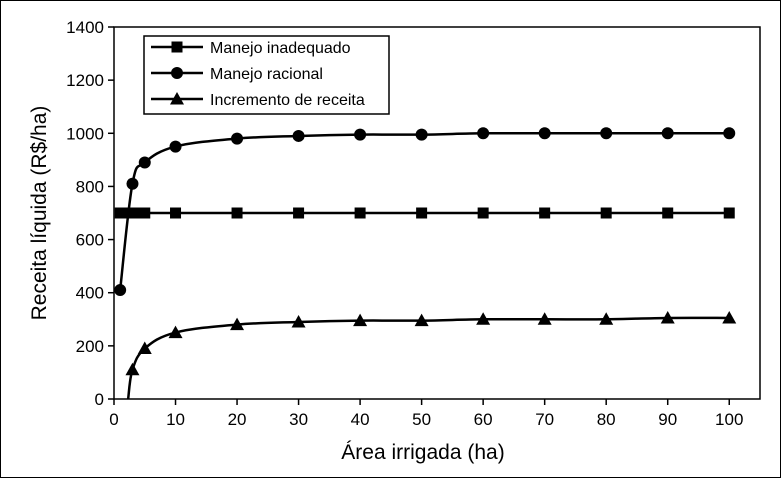 Image resolution: width=781 pixels, height=478 pixels. Describe the element at coordinates (298, 419) in the screenshot. I see `x-tick-label: 30` at that location.